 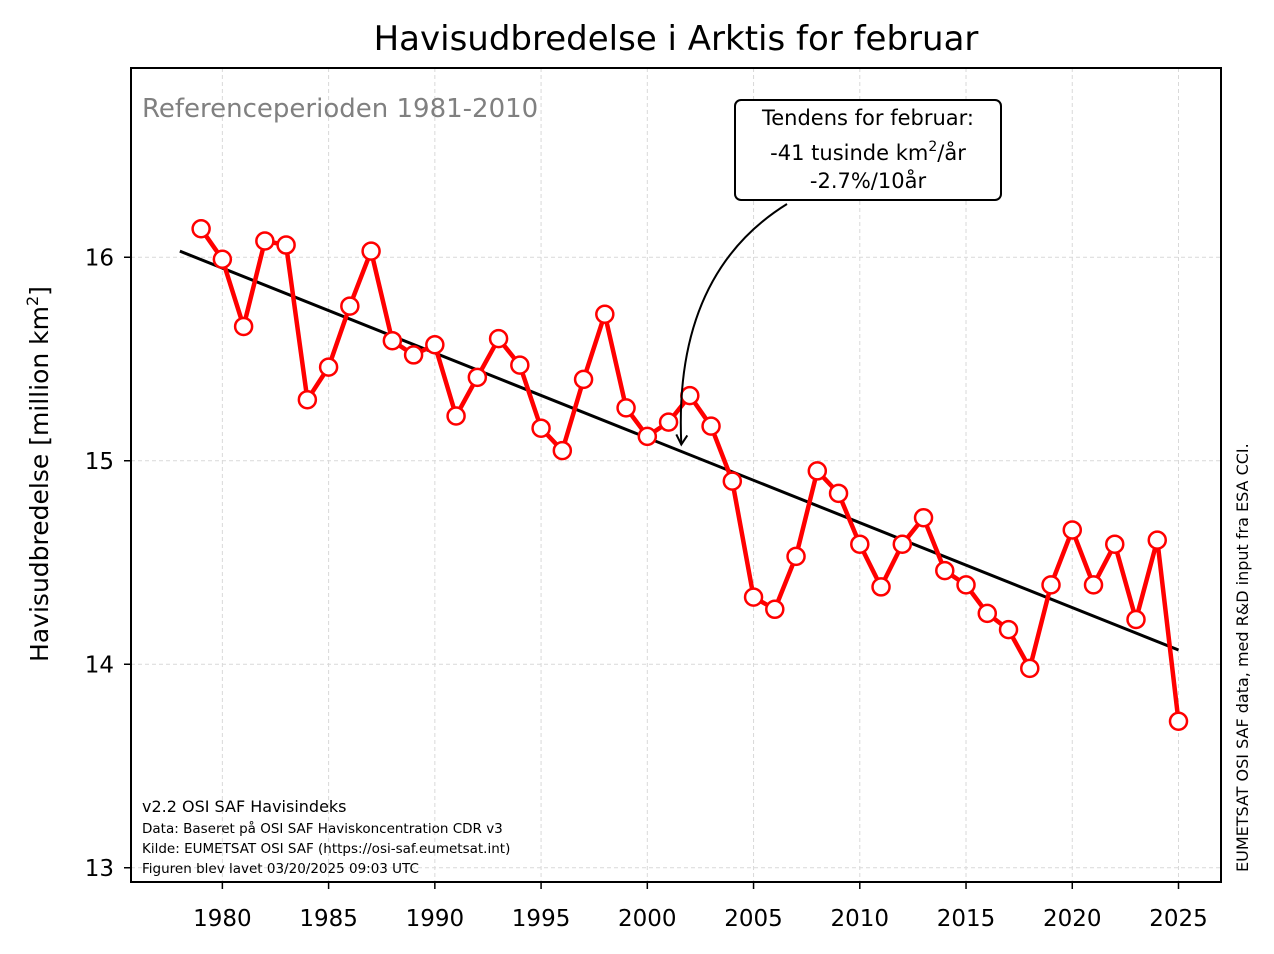 What do you see at coordinates (753, 597) in the screenshot?
I see `data-point-2005` at bounding box center [753, 597].